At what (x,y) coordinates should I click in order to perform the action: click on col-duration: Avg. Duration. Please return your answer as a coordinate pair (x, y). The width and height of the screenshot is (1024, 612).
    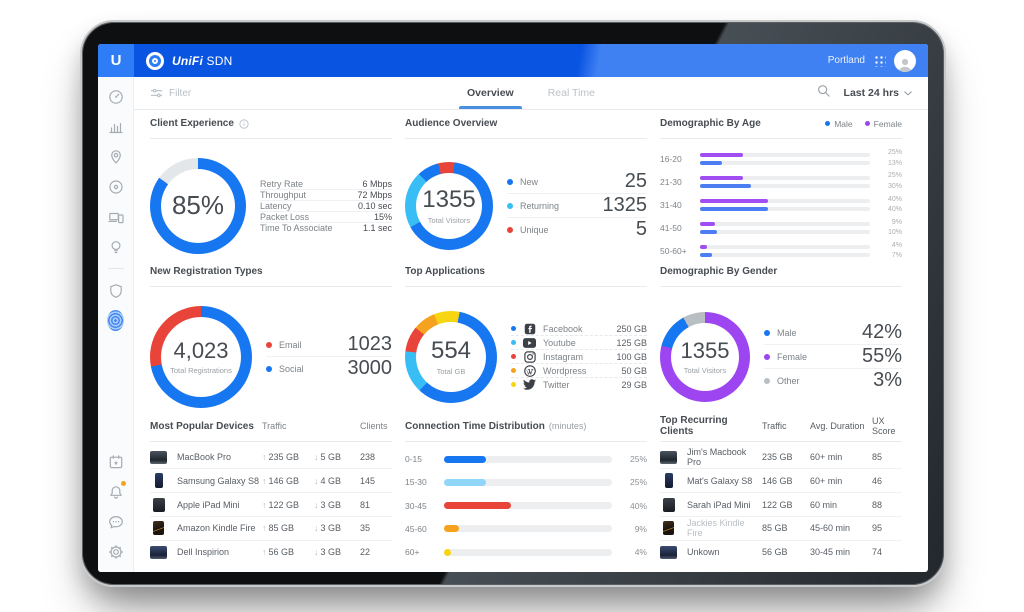
    Looking at the image, I should click on (837, 426).